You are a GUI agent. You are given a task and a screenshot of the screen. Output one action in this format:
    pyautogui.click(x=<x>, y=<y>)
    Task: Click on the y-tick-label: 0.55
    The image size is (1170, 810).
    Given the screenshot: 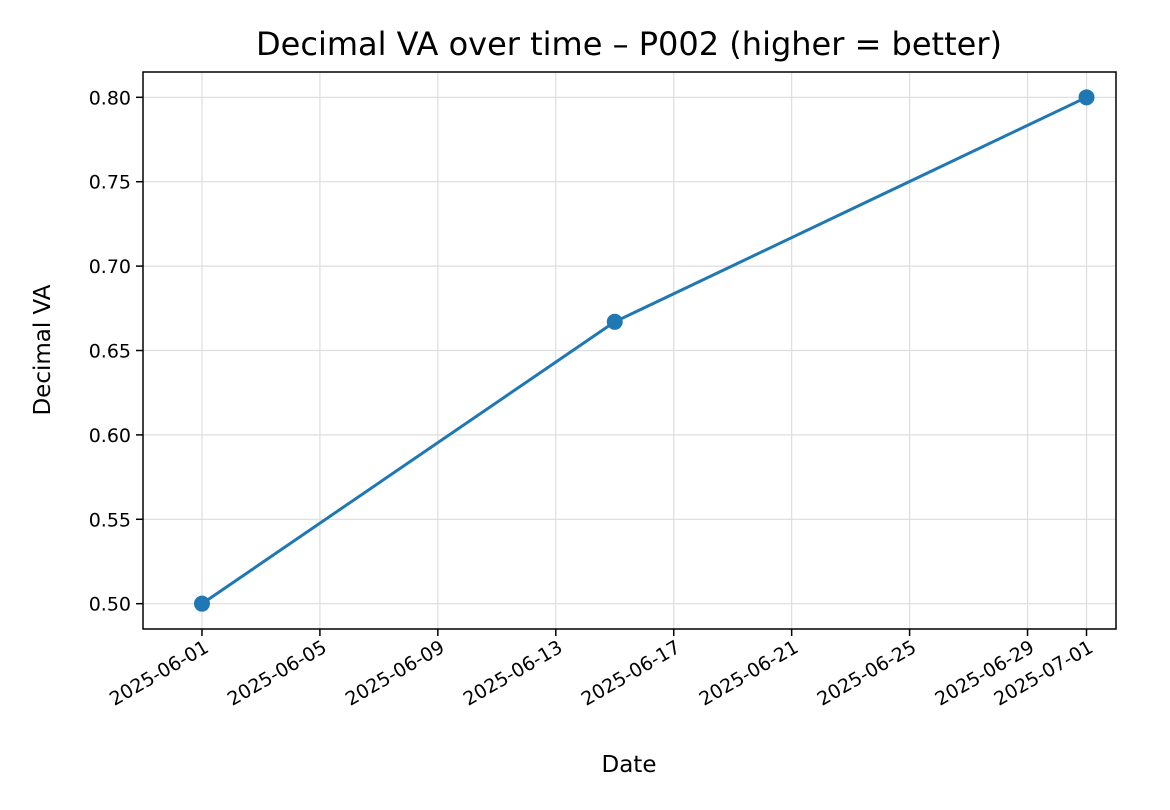 What is the action you would take?
    pyautogui.click(x=110, y=520)
    